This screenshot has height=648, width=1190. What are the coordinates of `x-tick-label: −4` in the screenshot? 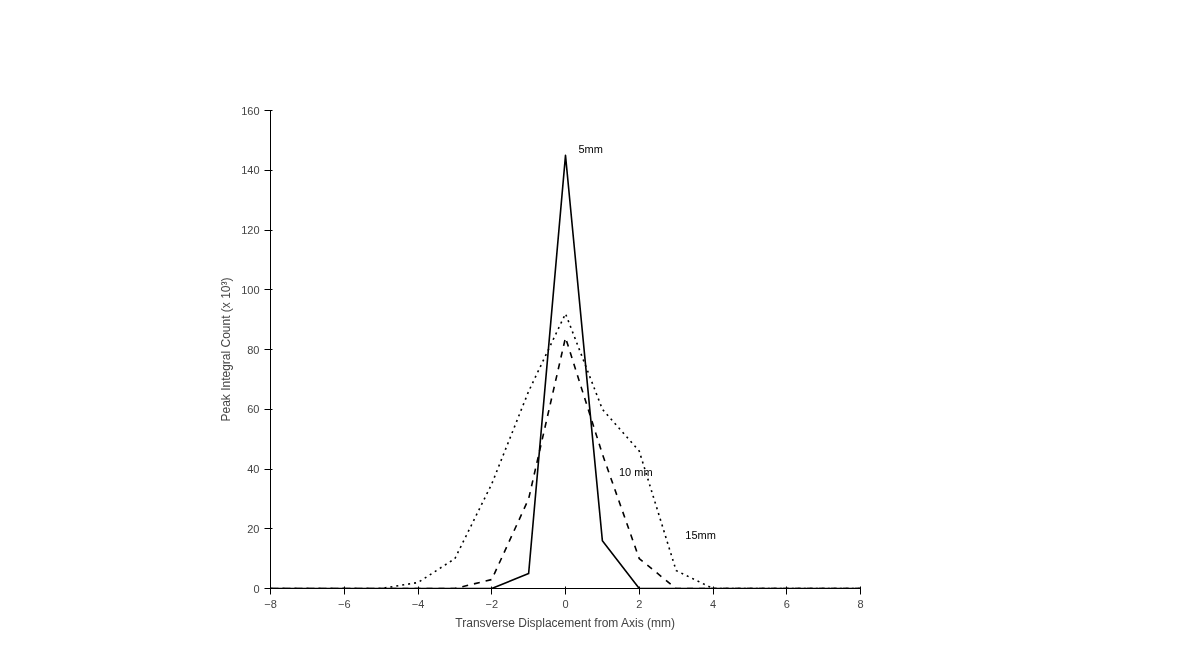 It's located at (418, 603).